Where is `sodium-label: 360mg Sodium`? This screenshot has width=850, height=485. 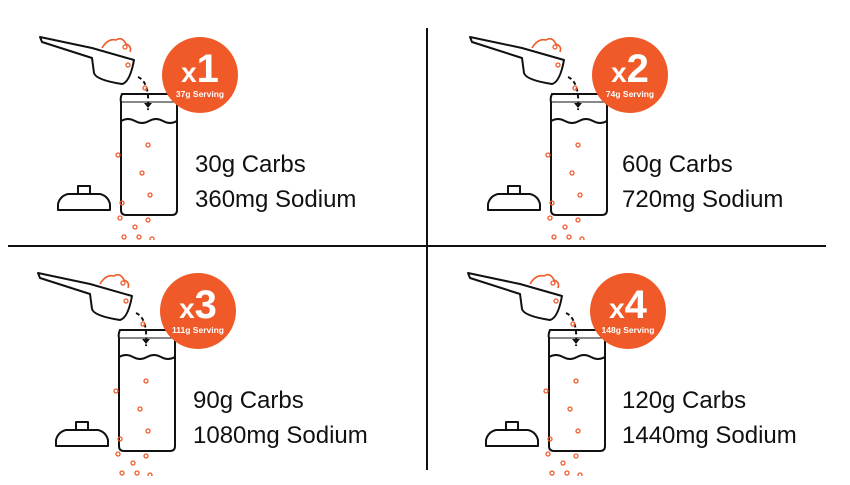 sodium-label: 360mg Sodium is located at coordinates (276, 199).